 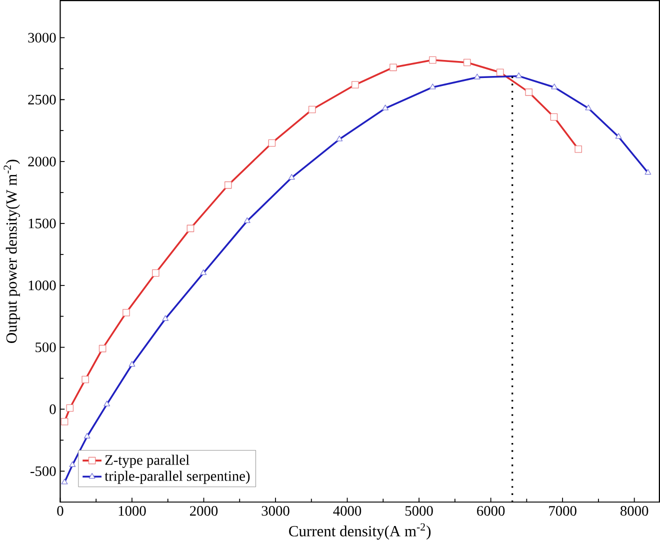 What do you see at coordinates (177, 477) in the screenshot?
I see `legend-label: triple-parallel serpentine)` at bounding box center [177, 477].